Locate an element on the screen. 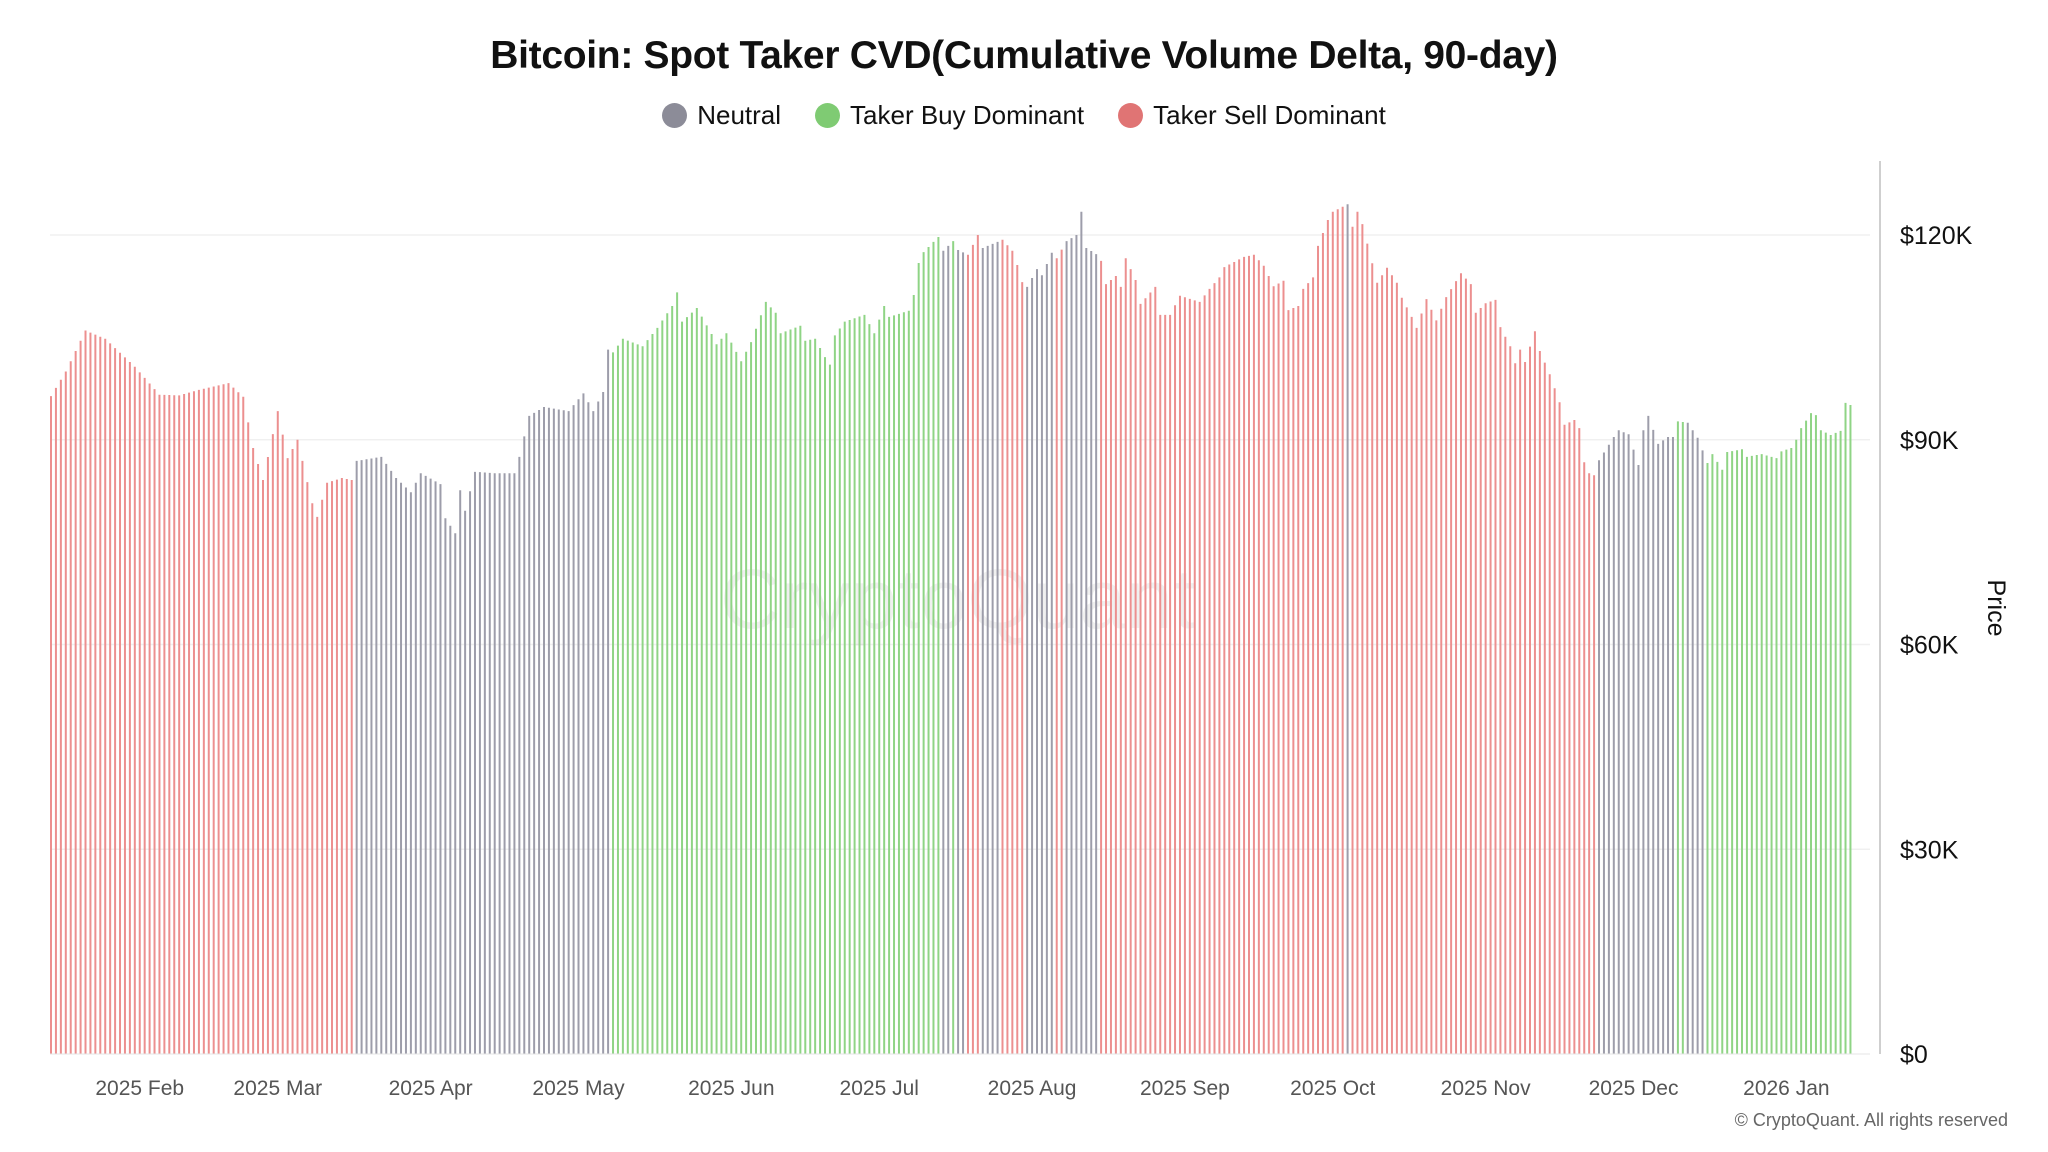 The width and height of the screenshot is (2048, 1152). legend-dot-sell-icon is located at coordinates (1131, 115).